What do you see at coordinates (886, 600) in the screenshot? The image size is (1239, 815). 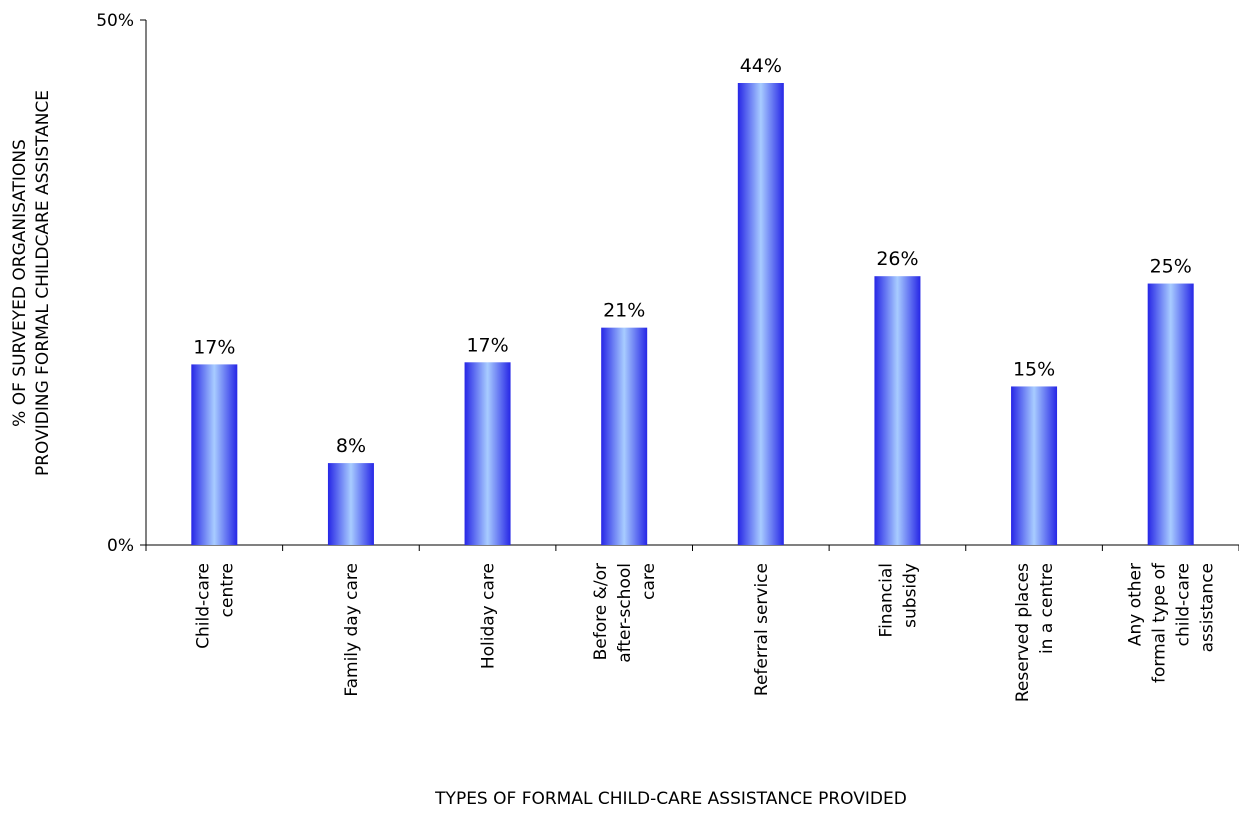 I see `category-label: Financial` at bounding box center [886, 600].